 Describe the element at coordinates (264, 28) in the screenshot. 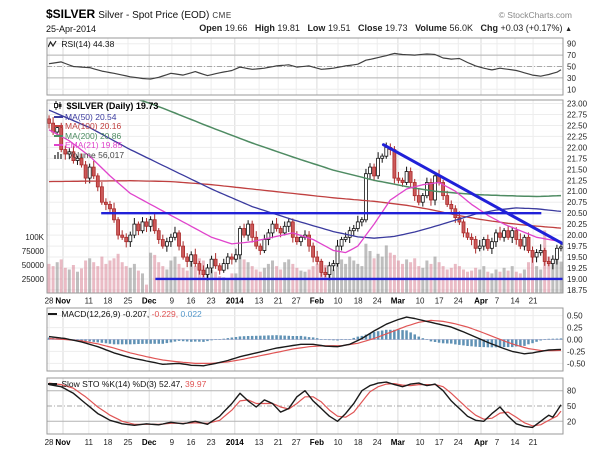

I see `high-label: High` at that location.